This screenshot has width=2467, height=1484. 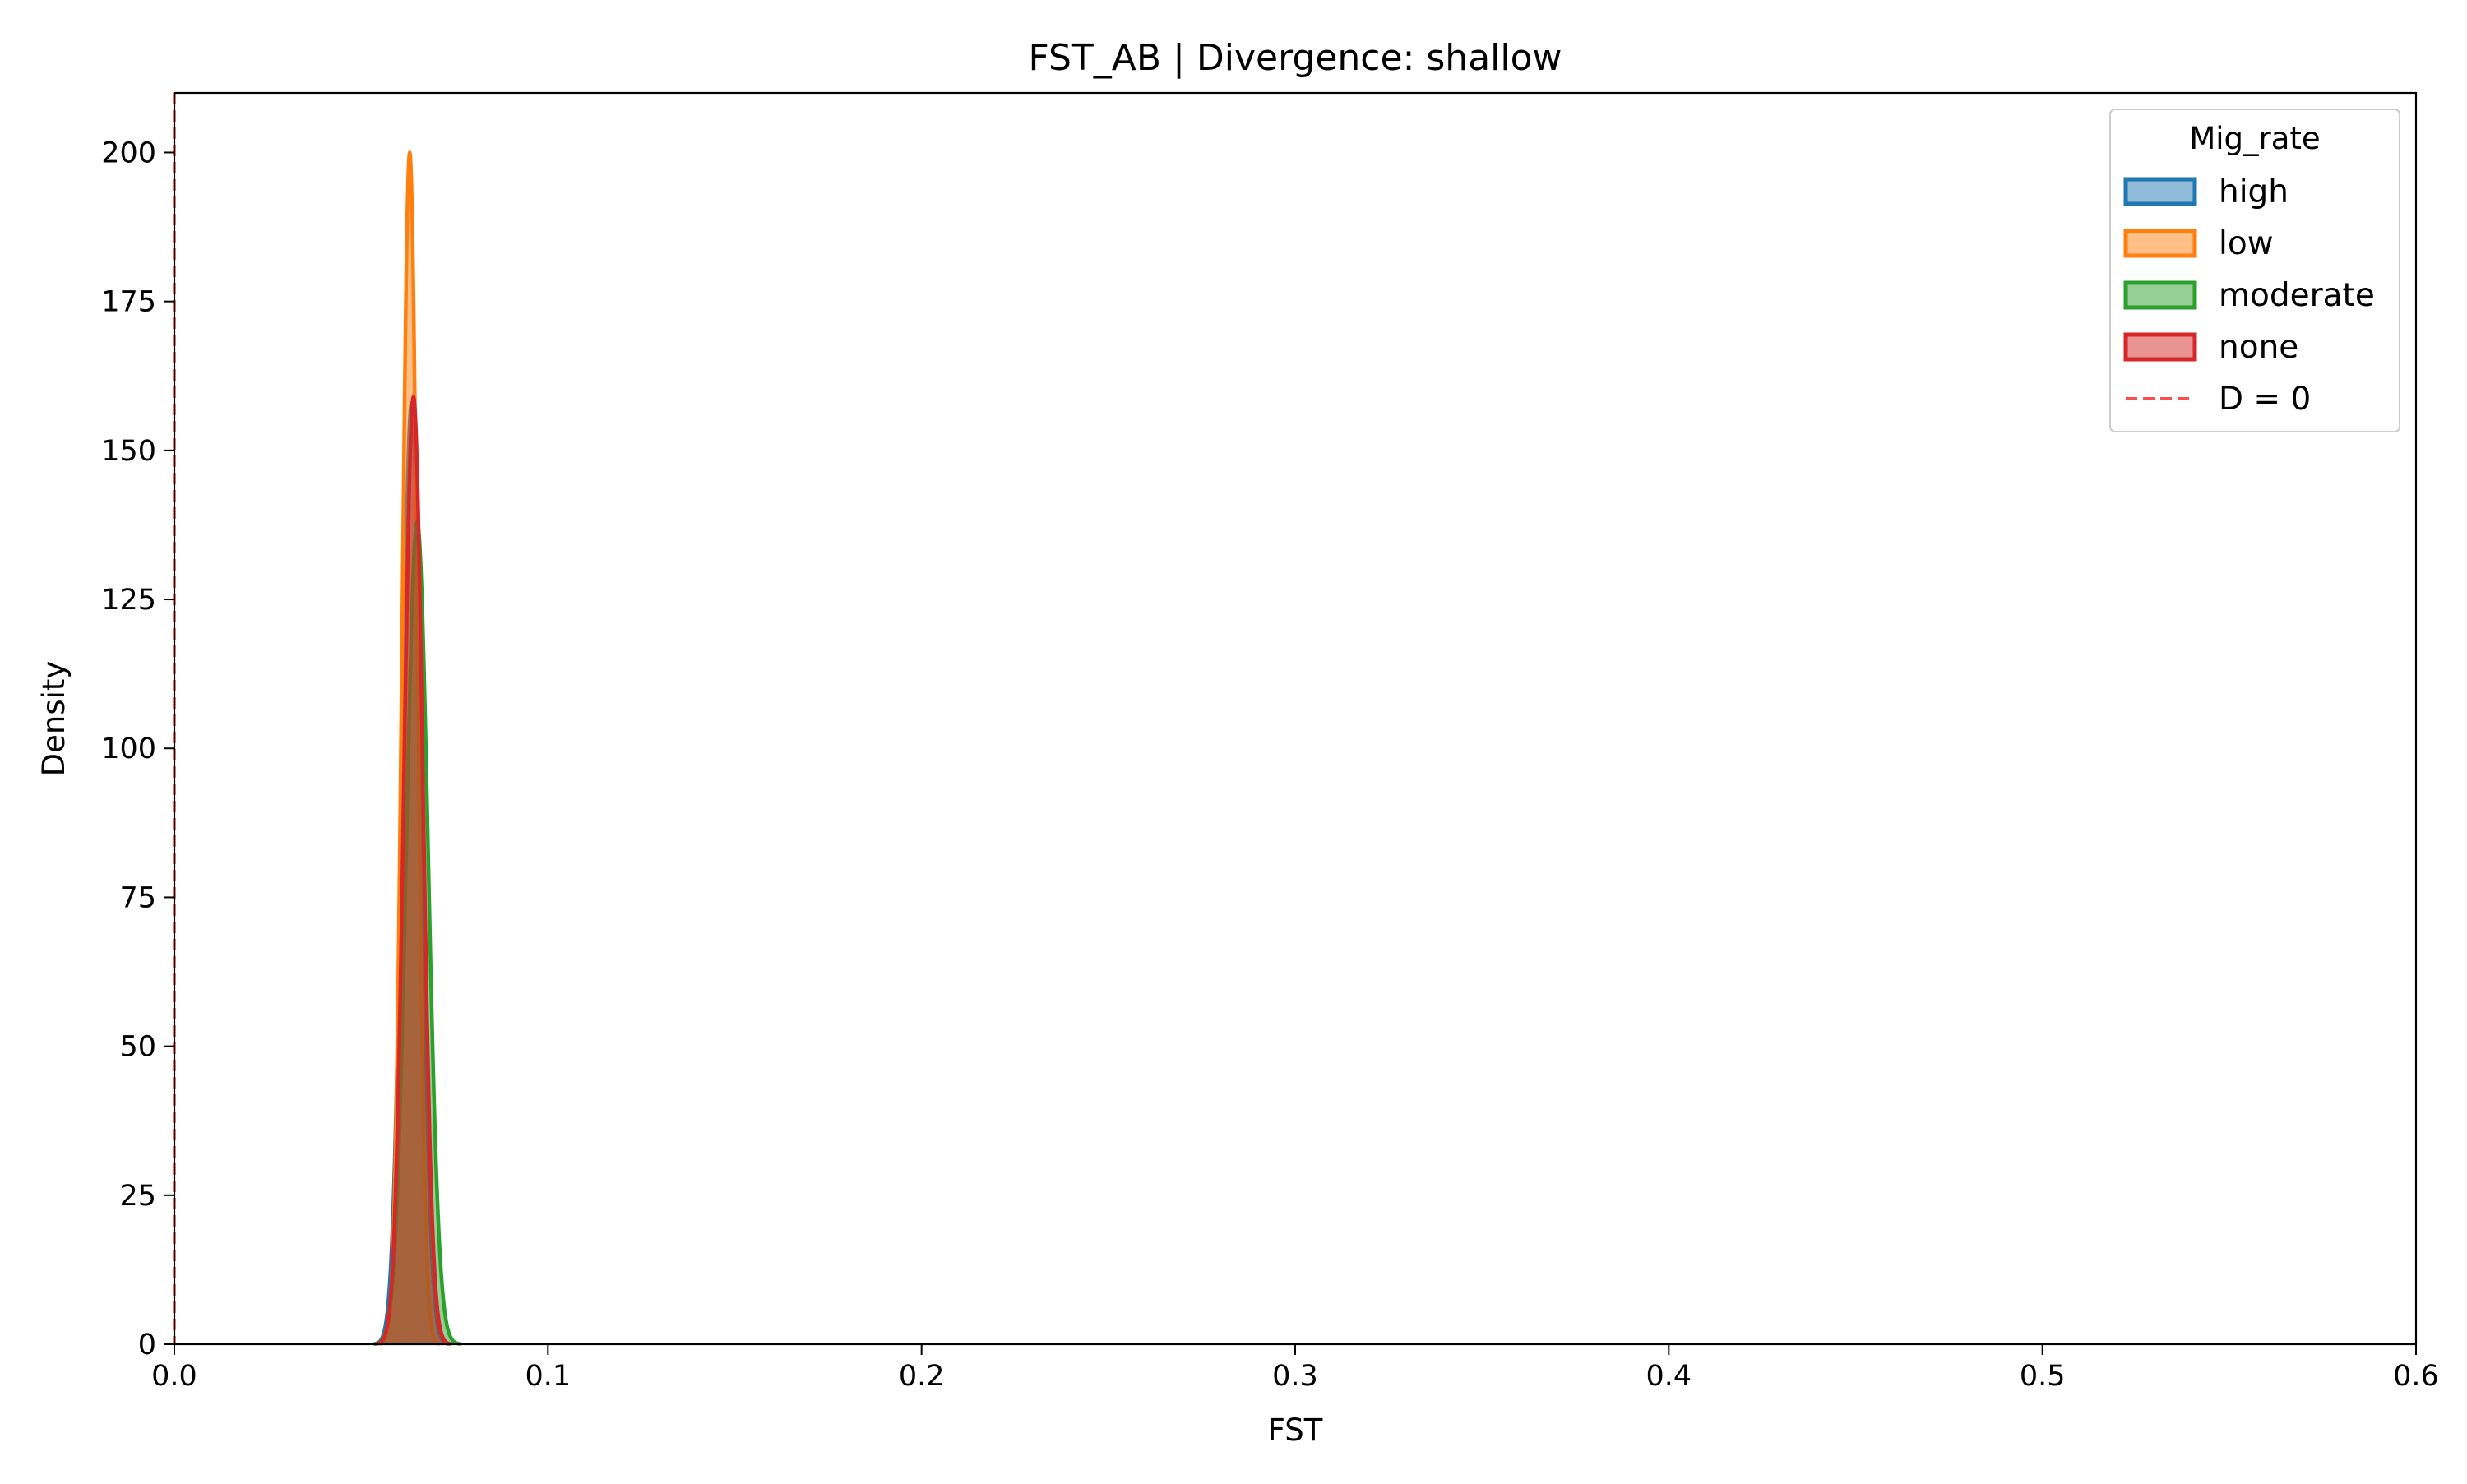 What do you see at coordinates (54, 719) in the screenshot?
I see `y-axis-label: Density` at bounding box center [54, 719].